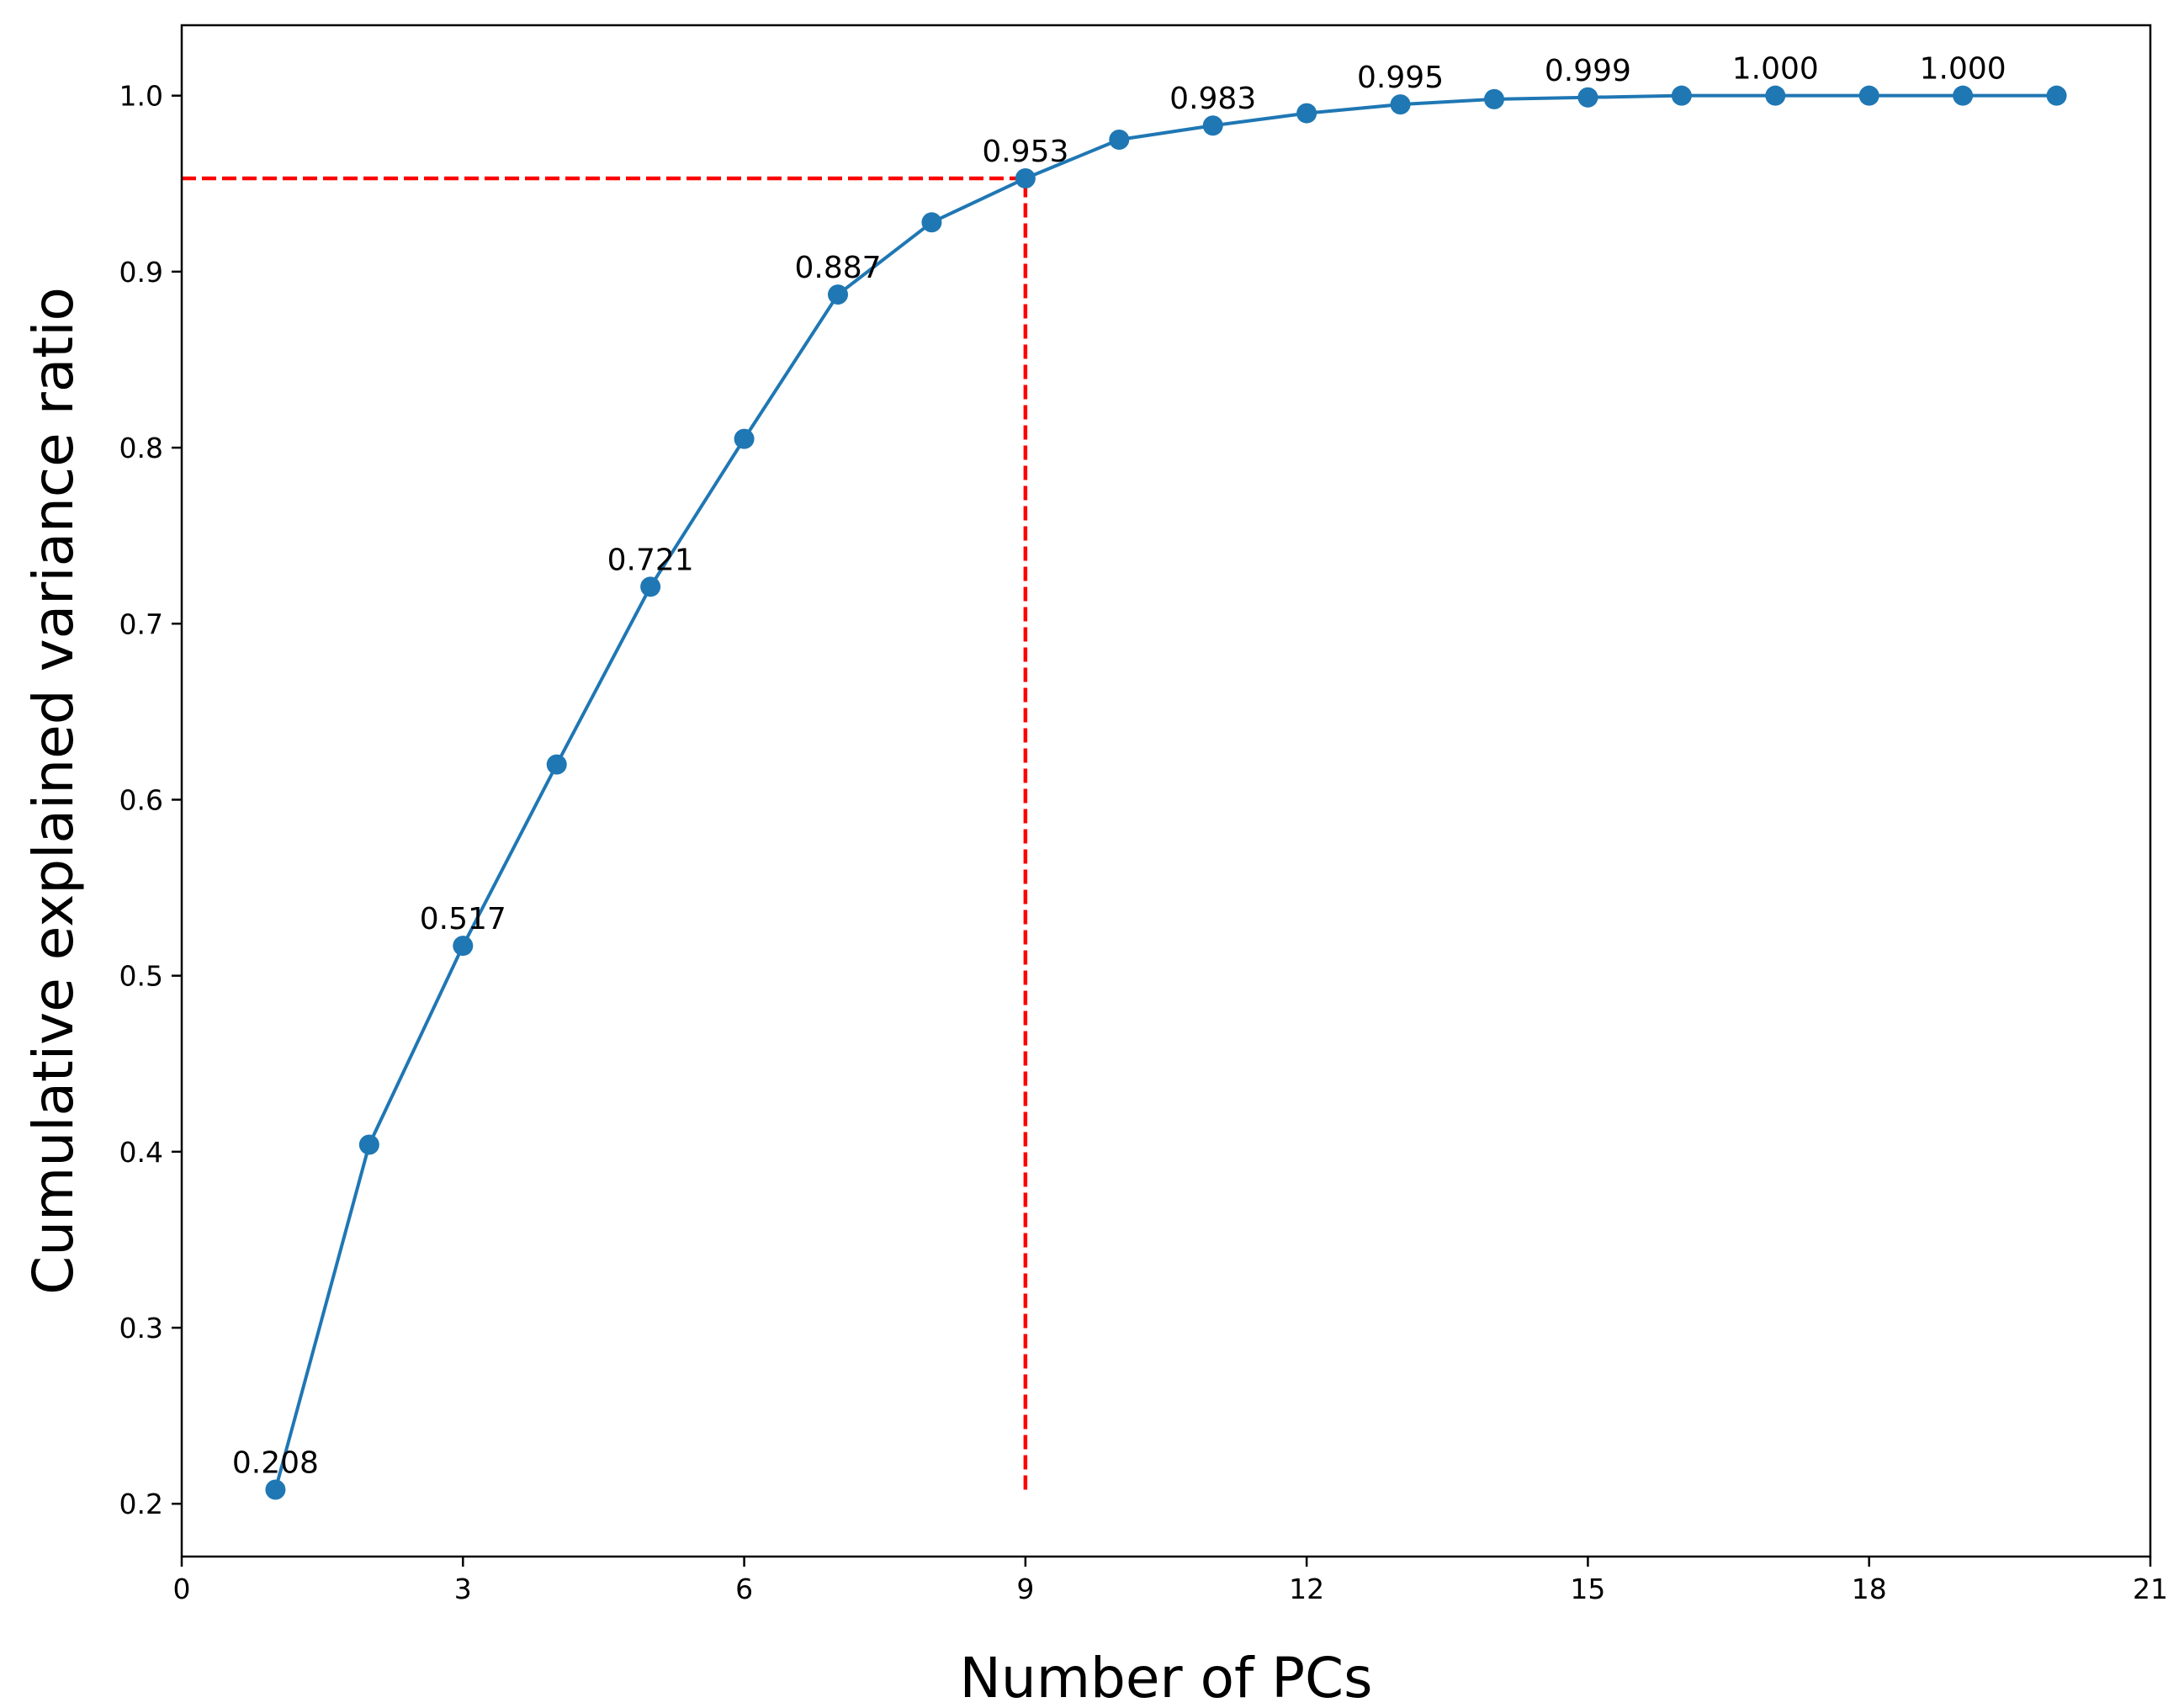 The height and width of the screenshot is (1708, 2184). I want to click on y-tick-label: 0.2, so click(141, 1504).